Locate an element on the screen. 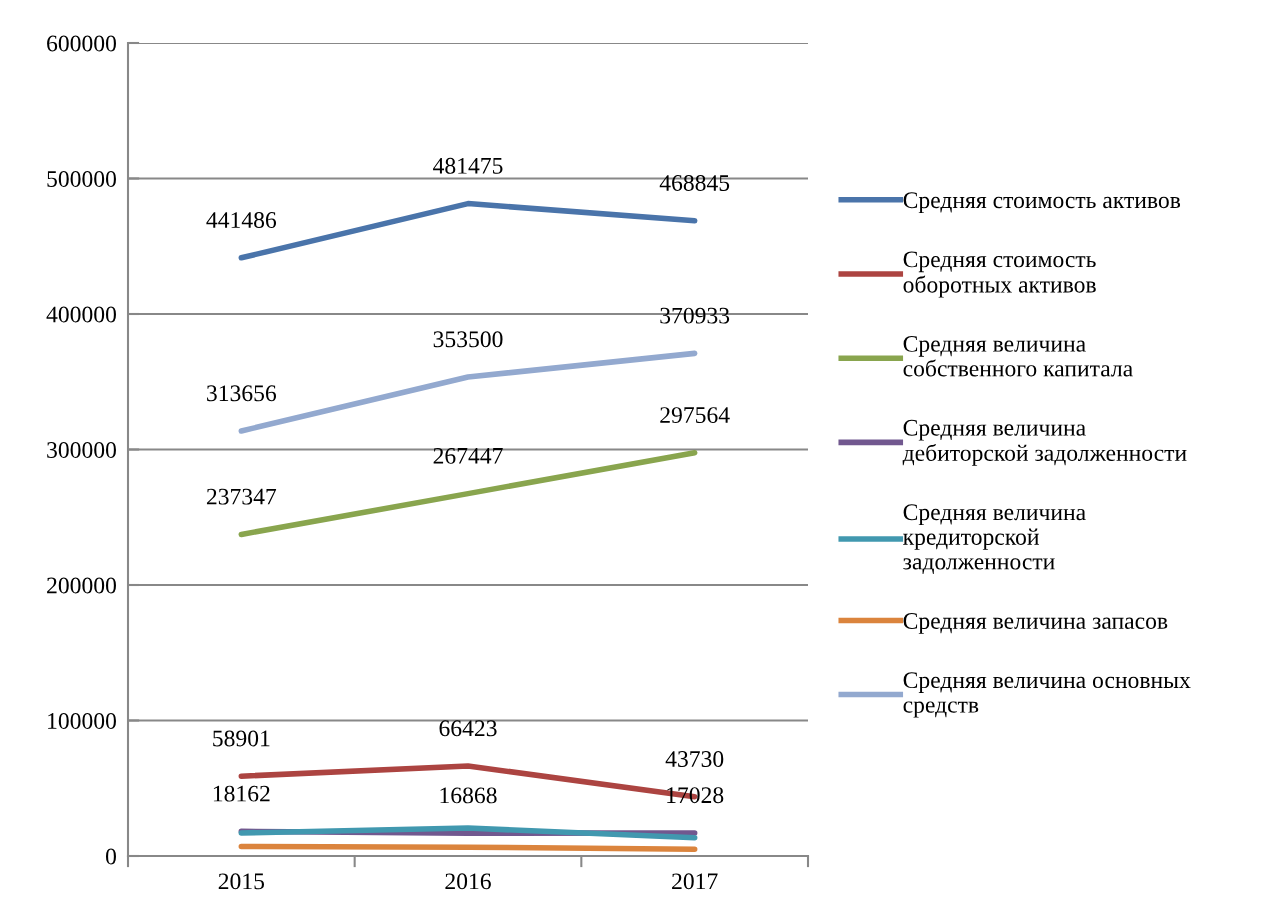 This screenshot has height=909, width=1279. data-label: 16868 is located at coordinates (468, 795).